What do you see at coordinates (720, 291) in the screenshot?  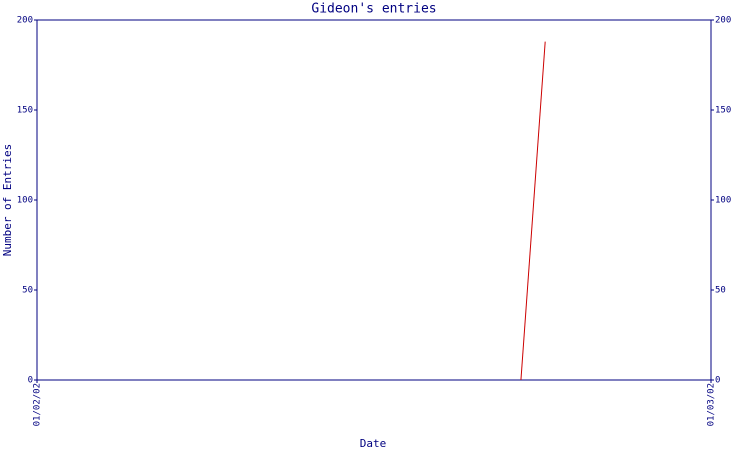 I see `y2-tick-label: 50` at bounding box center [720, 291].